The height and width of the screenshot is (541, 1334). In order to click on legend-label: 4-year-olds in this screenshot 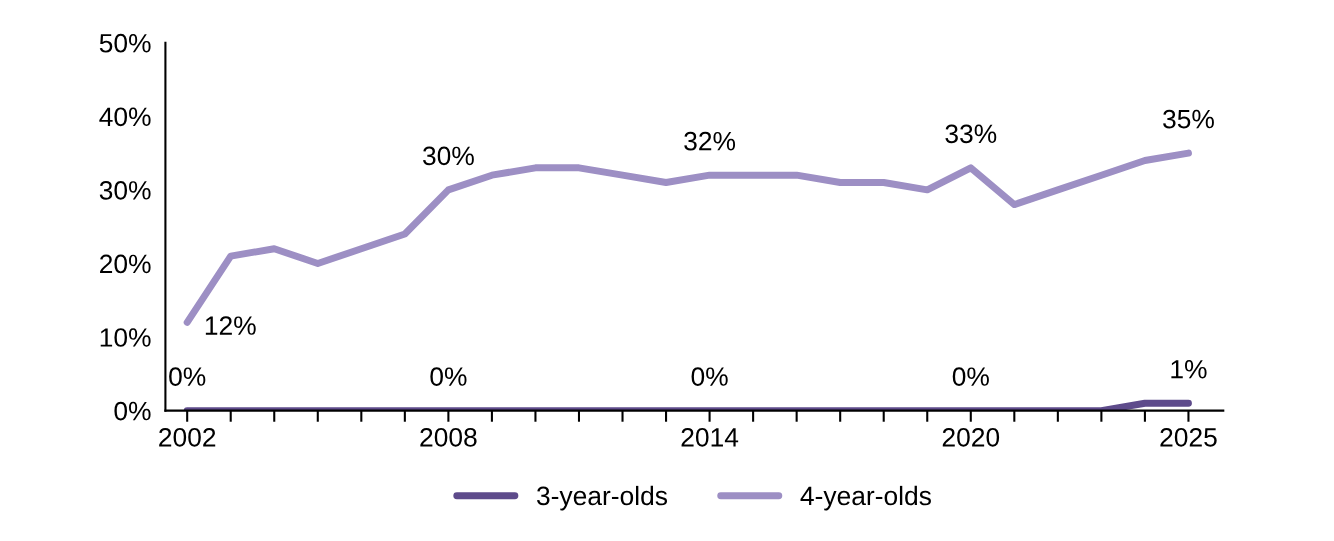, I will do `click(865, 498)`.